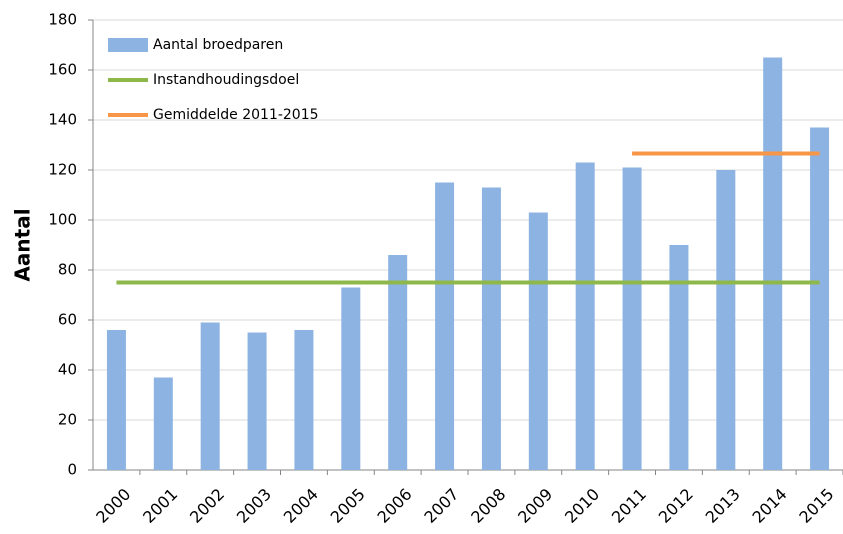 The width and height of the screenshot is (843, 534). Describe the element at coordinates (348, 506) in the screenshot. I see `x-tick-label: 2005` at that location.